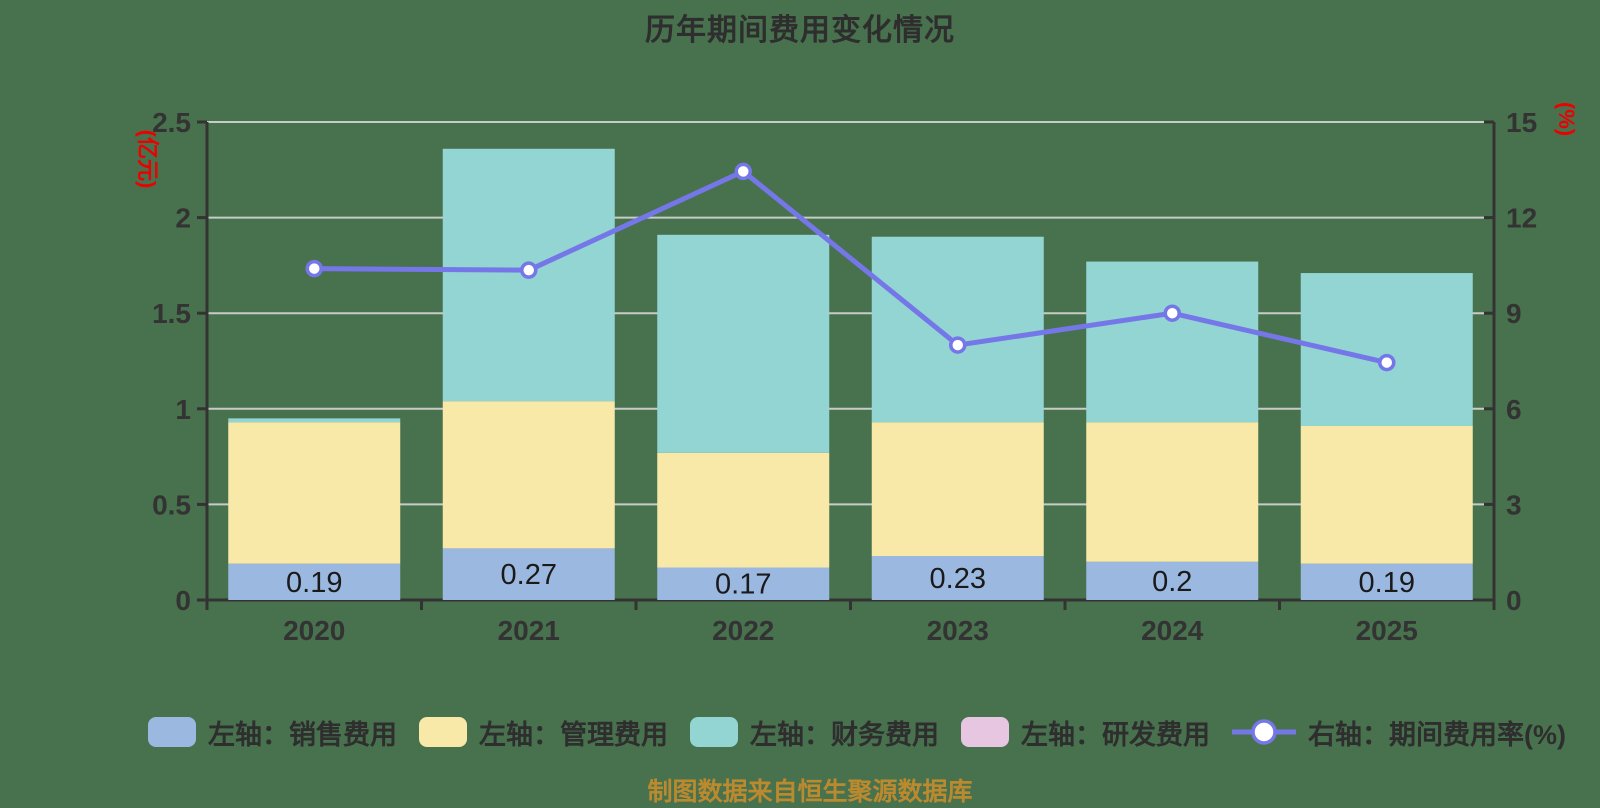  What do you see at coordinates (985, 732) in the screenshot?
I see `legend-swatch-rd` at bounding box center [985, 732].